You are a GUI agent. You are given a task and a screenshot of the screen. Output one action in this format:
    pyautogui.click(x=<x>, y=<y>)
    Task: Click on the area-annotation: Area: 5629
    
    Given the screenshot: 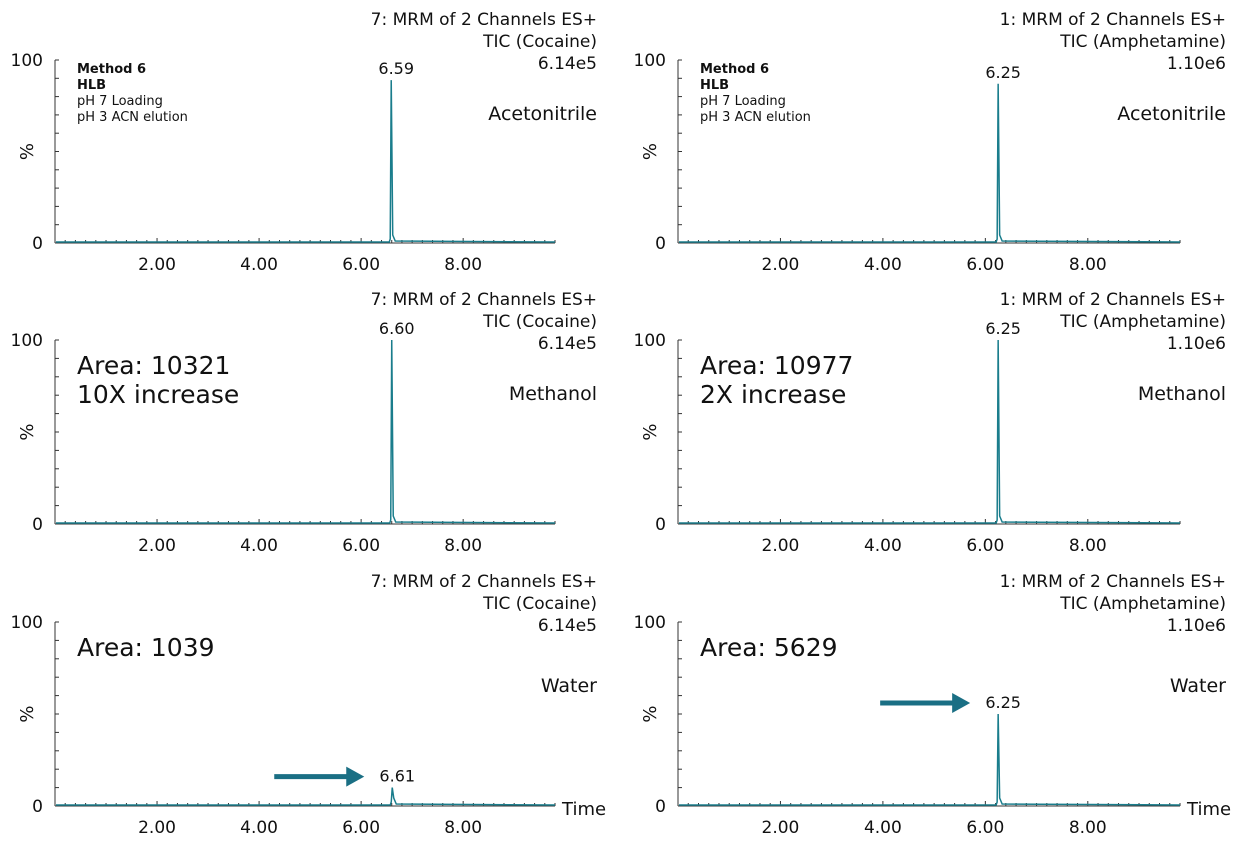 What is the action you would take?
    pyautogui.click(x=769, y=647)
    